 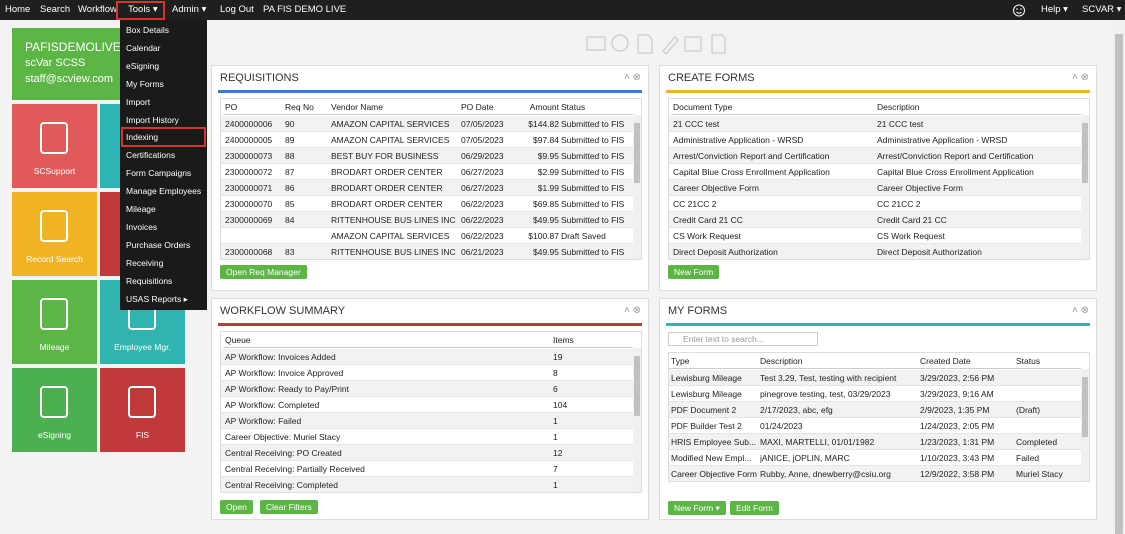 What do you see at coordinates (754, 508) in the screenshot?
I see `button: Edit Form` at bounding box center [754, 508].